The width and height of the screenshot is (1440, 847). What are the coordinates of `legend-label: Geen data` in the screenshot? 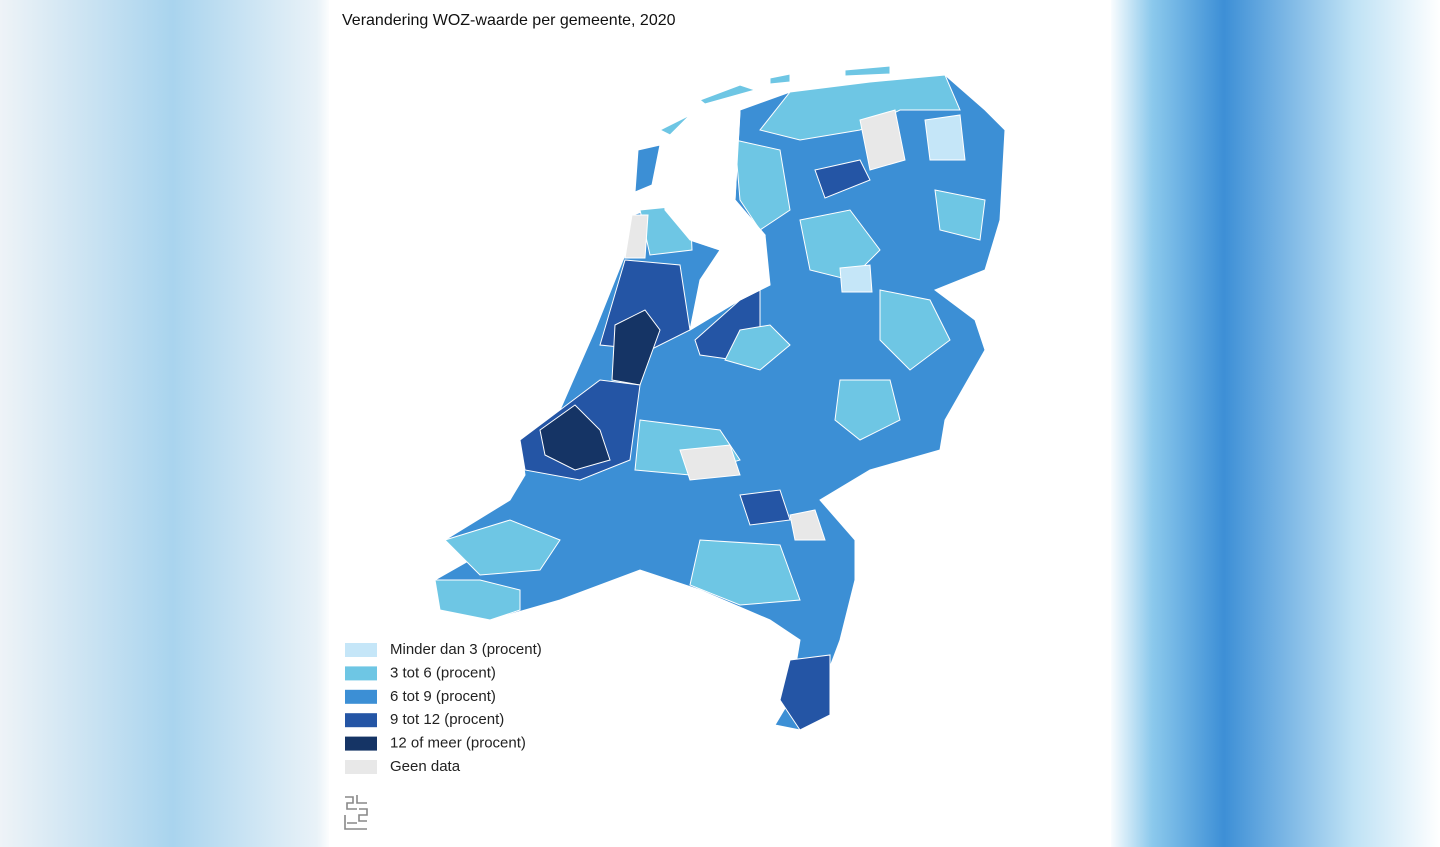 It's located at (425, 766).